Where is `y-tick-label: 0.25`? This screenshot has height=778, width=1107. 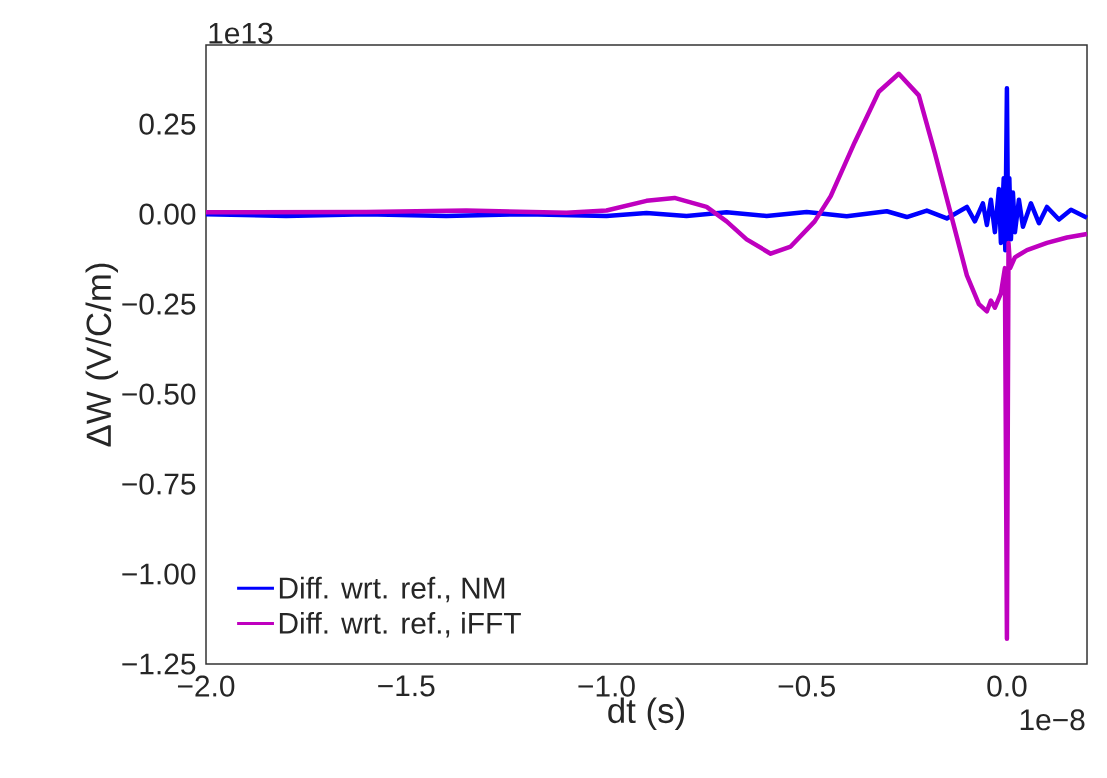 y-tick-label: 0.25 is located at coordinates (167, 124).